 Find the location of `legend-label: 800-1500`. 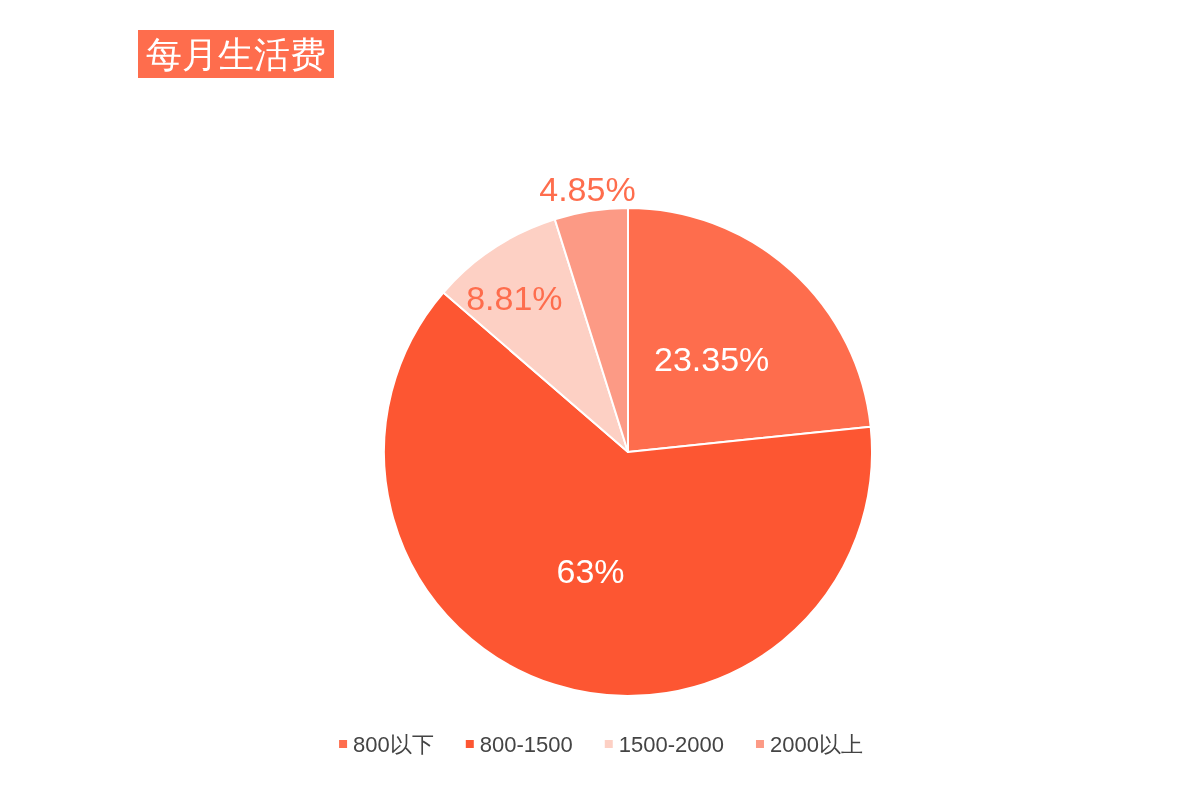

legend-label: 800-1500 is located at coordinates (526, 744).